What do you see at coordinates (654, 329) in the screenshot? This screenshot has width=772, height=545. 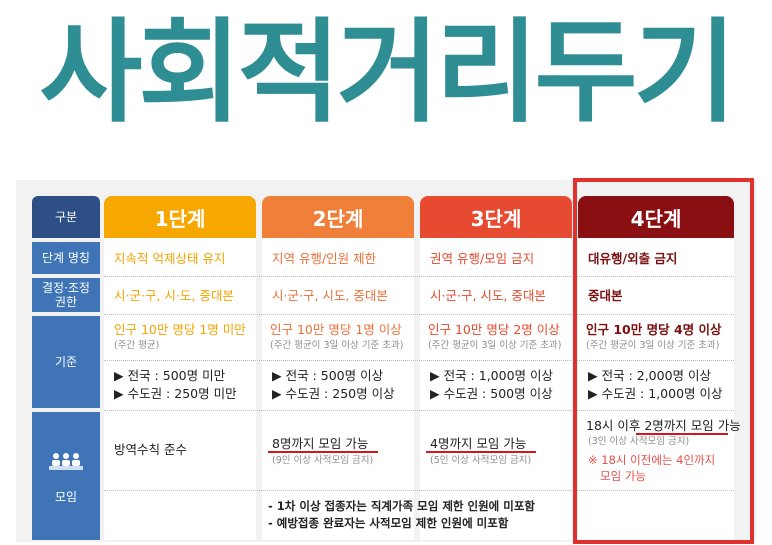 I see `stage-4-criteria: 인구 10만 명당 4명 이상` at bounding box center [654, 329].